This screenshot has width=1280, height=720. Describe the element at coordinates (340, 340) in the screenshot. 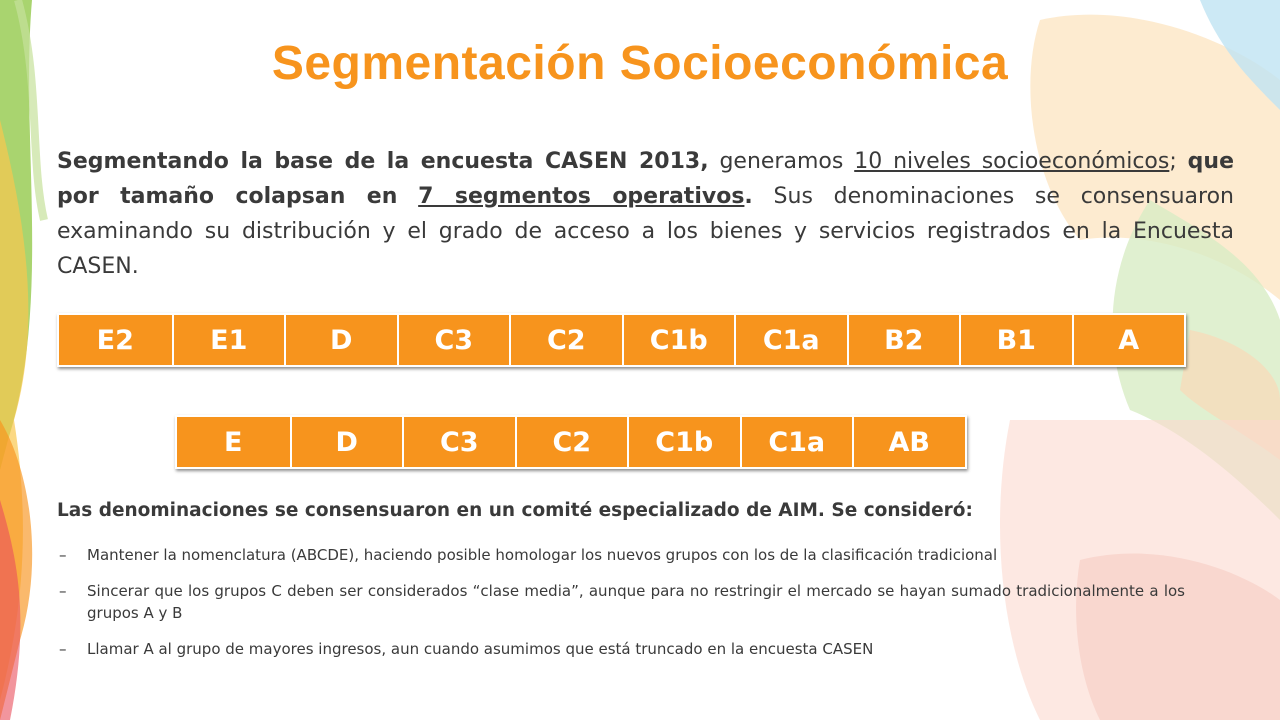

I see `level-cell: D` at that location.